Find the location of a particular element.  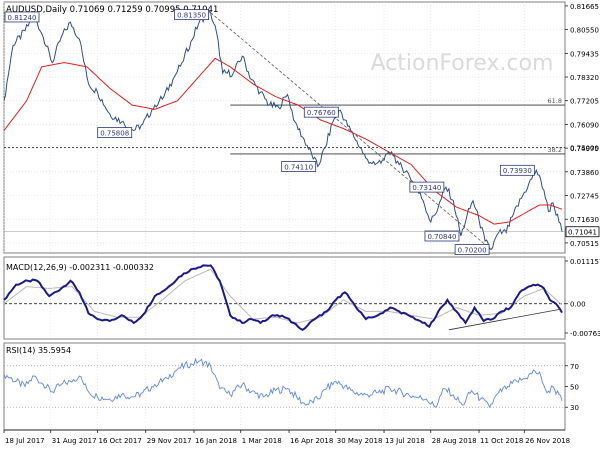

last-price-label: 0.71041 is located at coordinates (302, 232).